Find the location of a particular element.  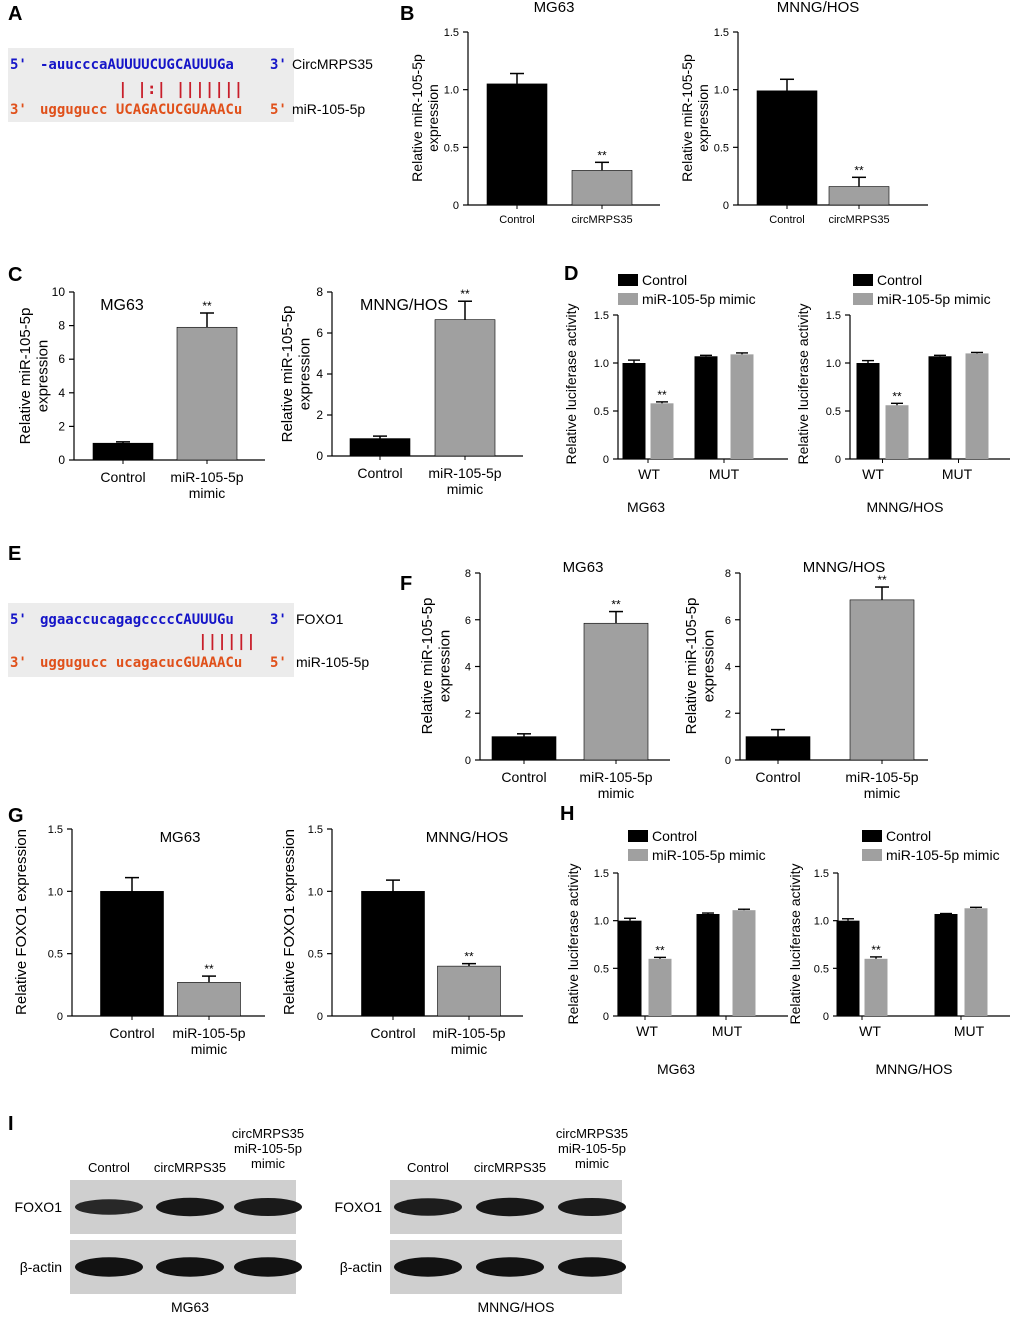

y-tick-label: 10 is located at coordinates (59, 292).